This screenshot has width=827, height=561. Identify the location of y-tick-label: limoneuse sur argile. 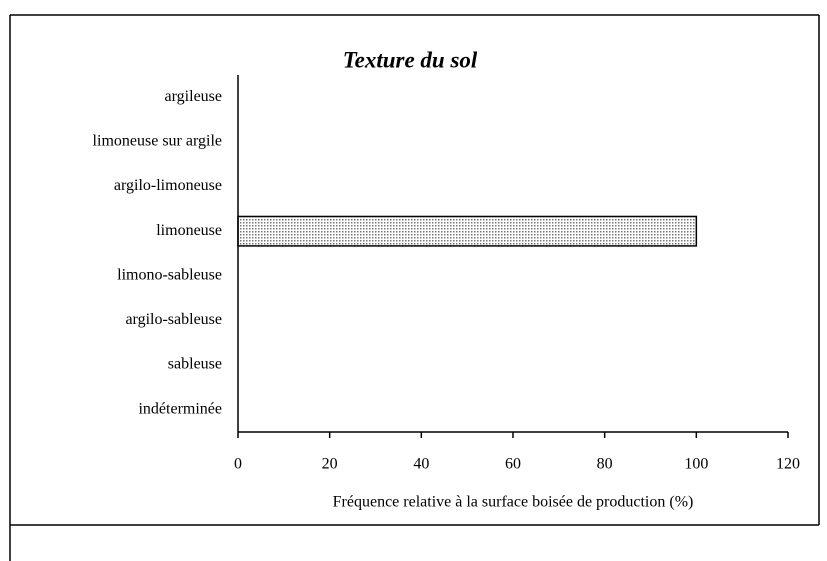
(157, 141).